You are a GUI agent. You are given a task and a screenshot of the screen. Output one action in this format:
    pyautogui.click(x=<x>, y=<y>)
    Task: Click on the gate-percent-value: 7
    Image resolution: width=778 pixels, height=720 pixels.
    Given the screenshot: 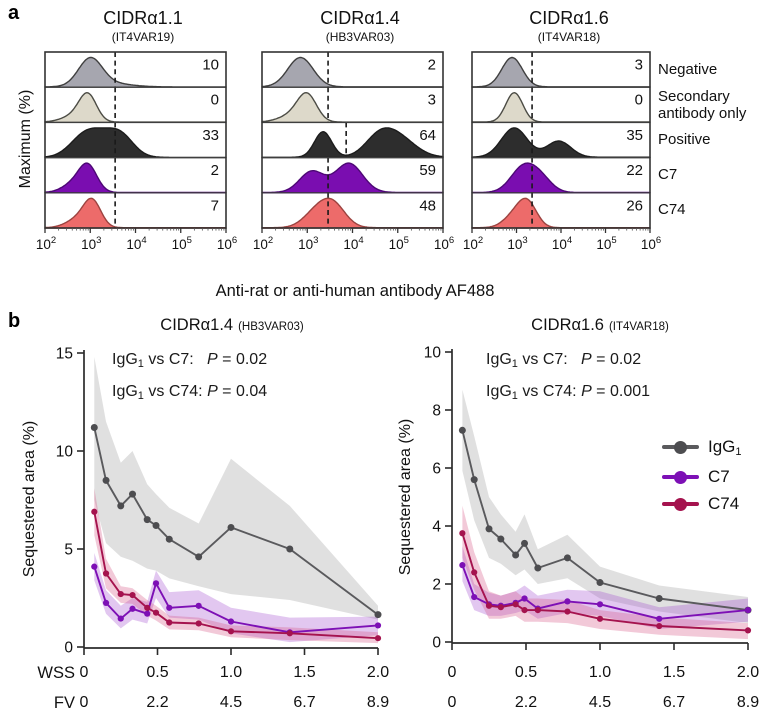 What is the action you would take?
    pyautogui.click(x=215, y=205)
    